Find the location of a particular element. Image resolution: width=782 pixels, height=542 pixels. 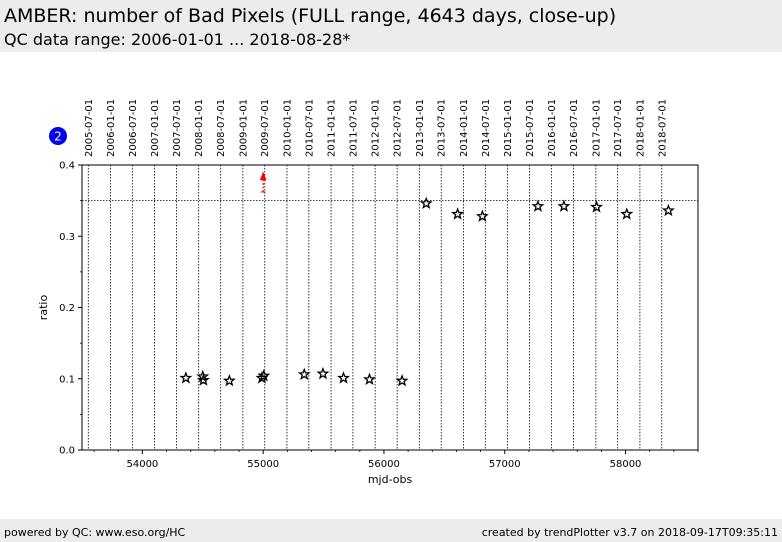

y-tick-label: 0.2 is located at coordinates (67, 308).